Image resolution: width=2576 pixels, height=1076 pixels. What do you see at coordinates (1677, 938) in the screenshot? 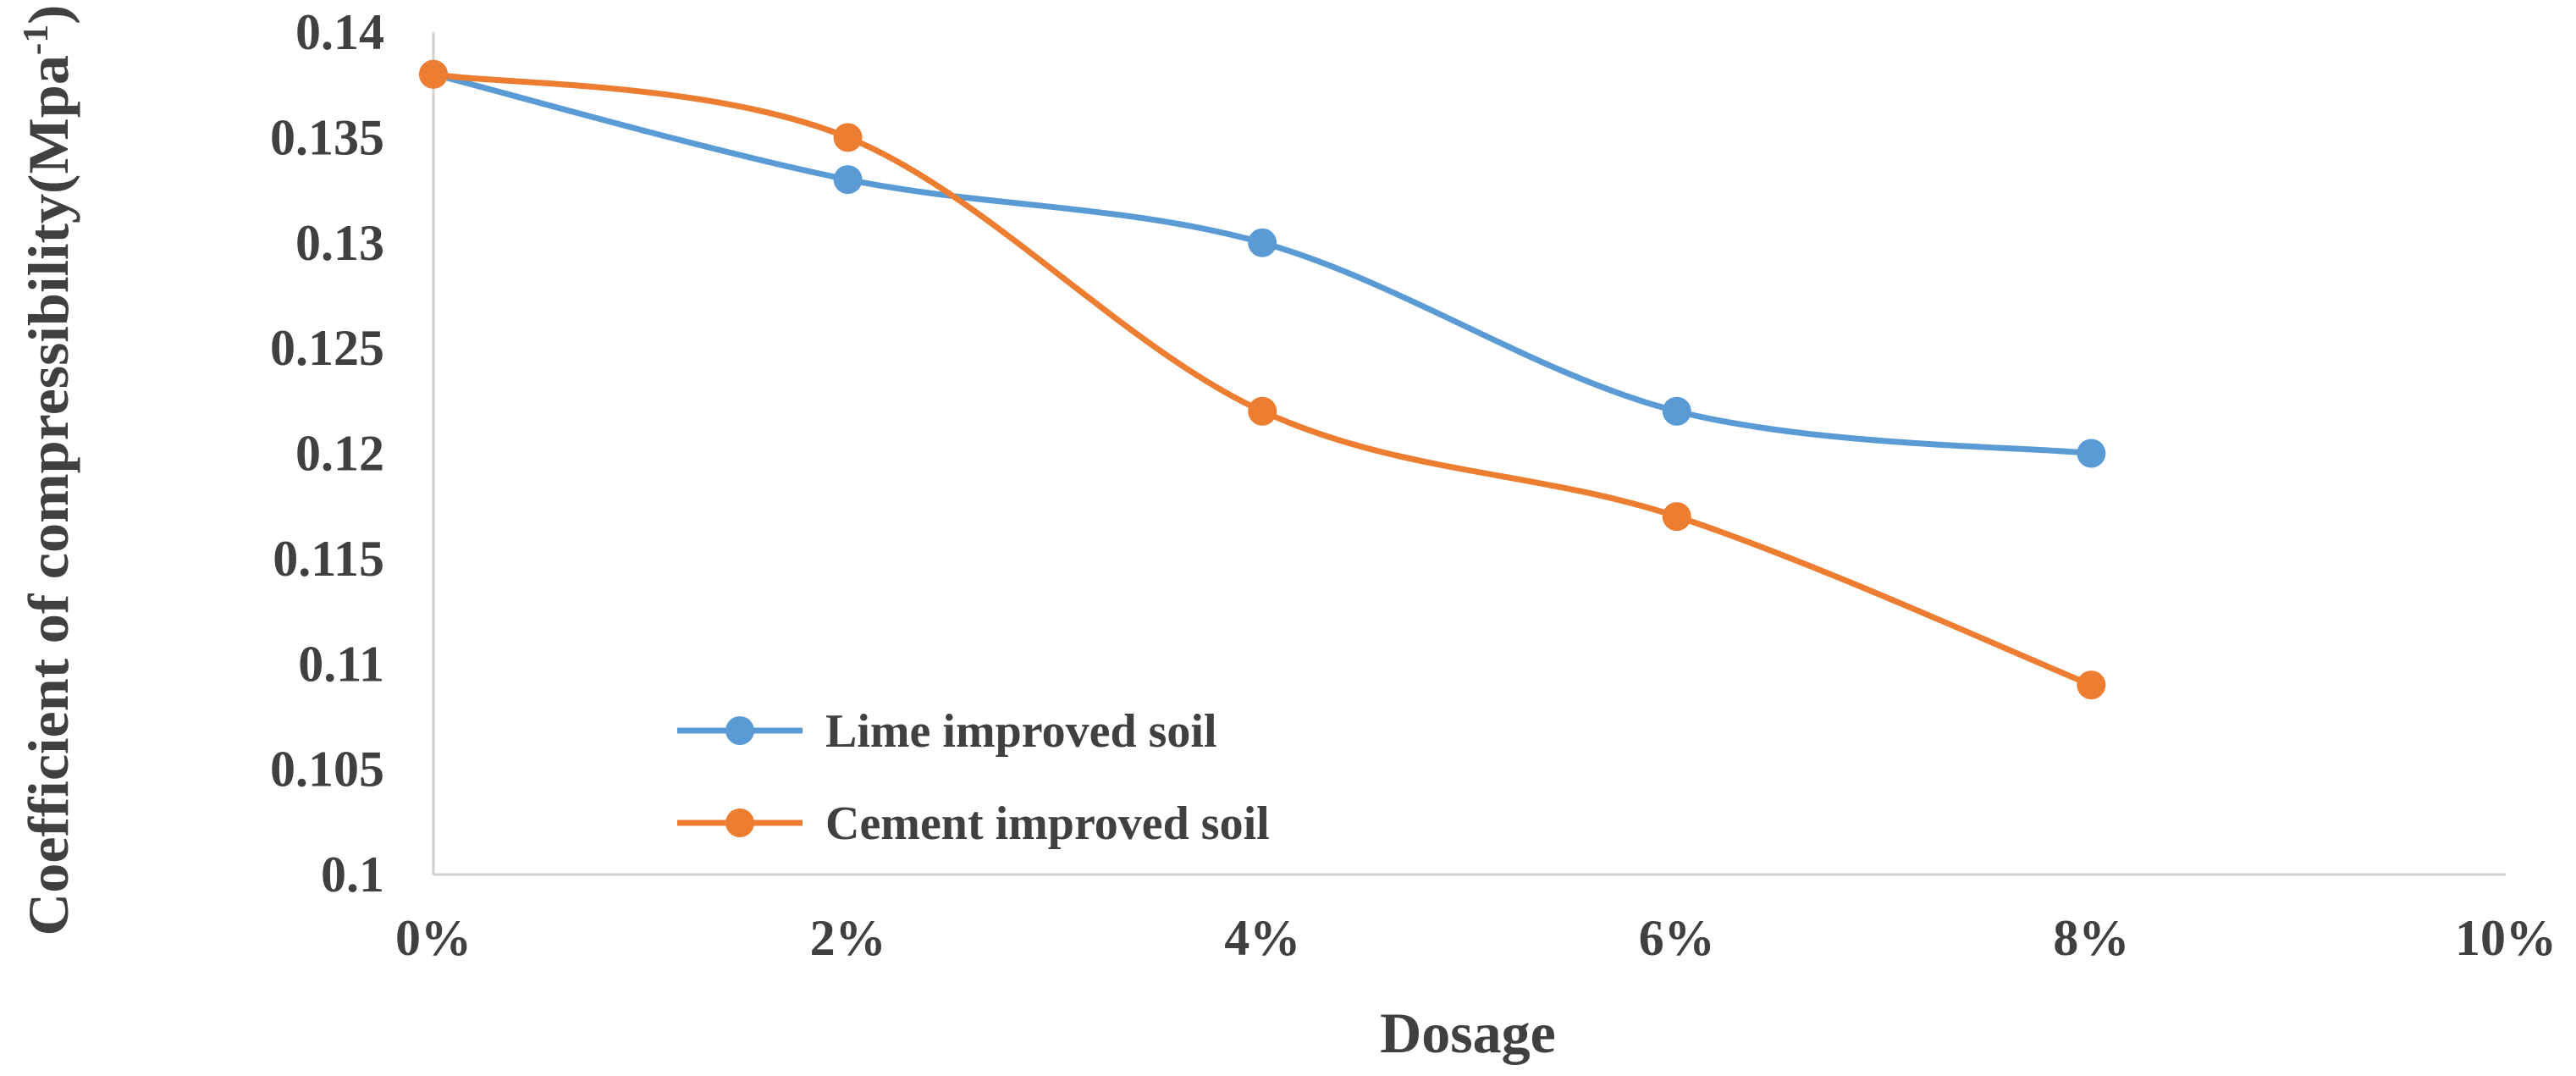
I see `x-tick-label: 6%` at bounding box center [1677, 938].